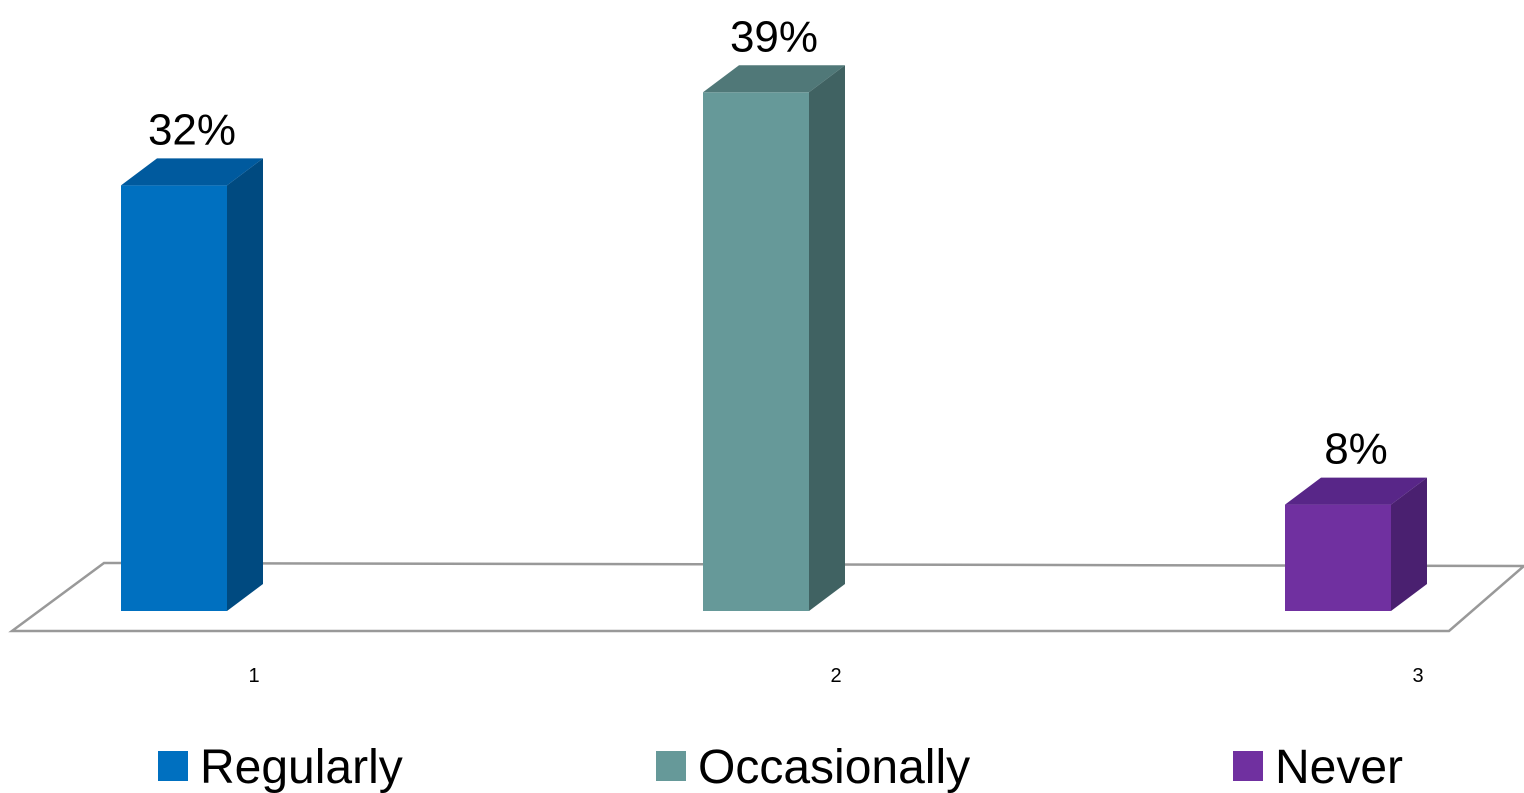 This screenshot has height=793, width=1524. I want to click on x-tick-label-2: 2, so click(835, 676).